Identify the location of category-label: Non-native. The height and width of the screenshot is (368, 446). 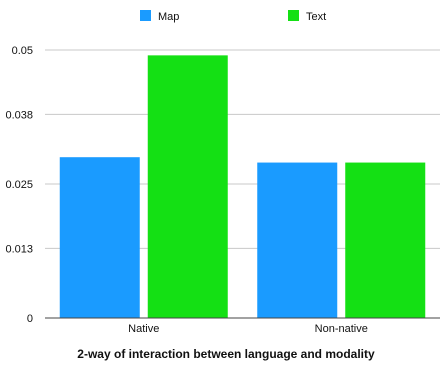
(341, 329).